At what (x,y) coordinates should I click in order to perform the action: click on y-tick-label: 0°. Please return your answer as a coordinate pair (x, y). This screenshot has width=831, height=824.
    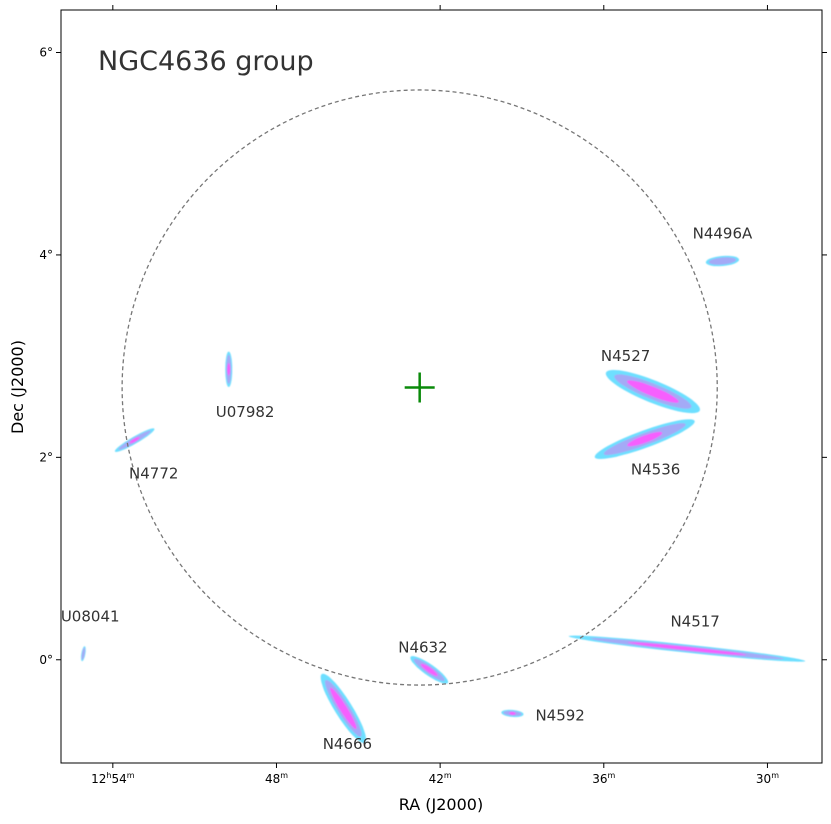
    Looking at the image, I should click on (46, 660).